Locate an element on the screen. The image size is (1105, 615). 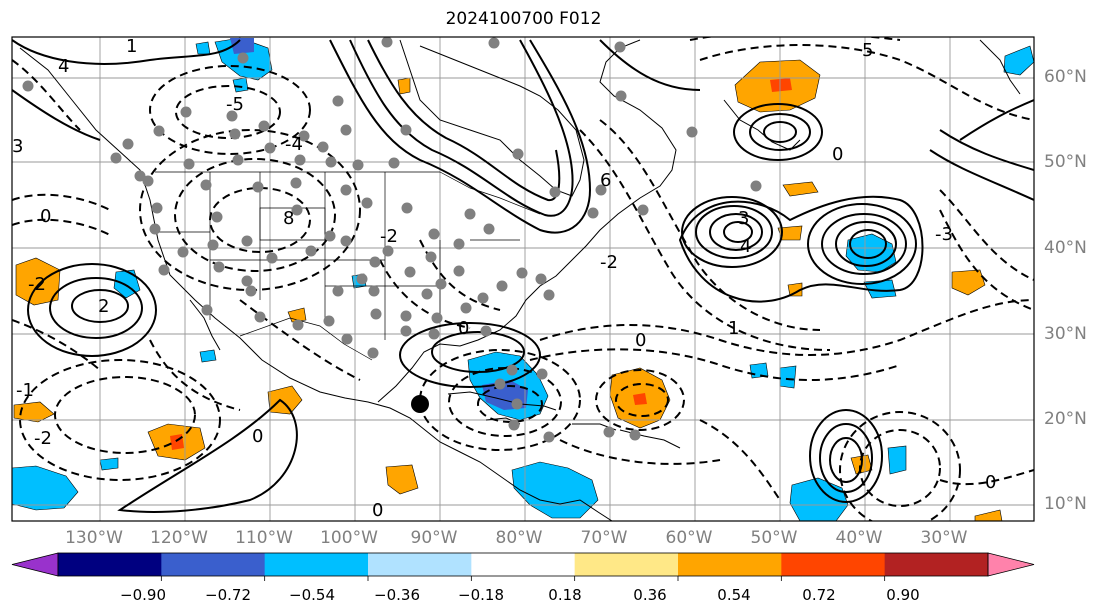
lon-label: 80°W is located at coordinates (519, 538).